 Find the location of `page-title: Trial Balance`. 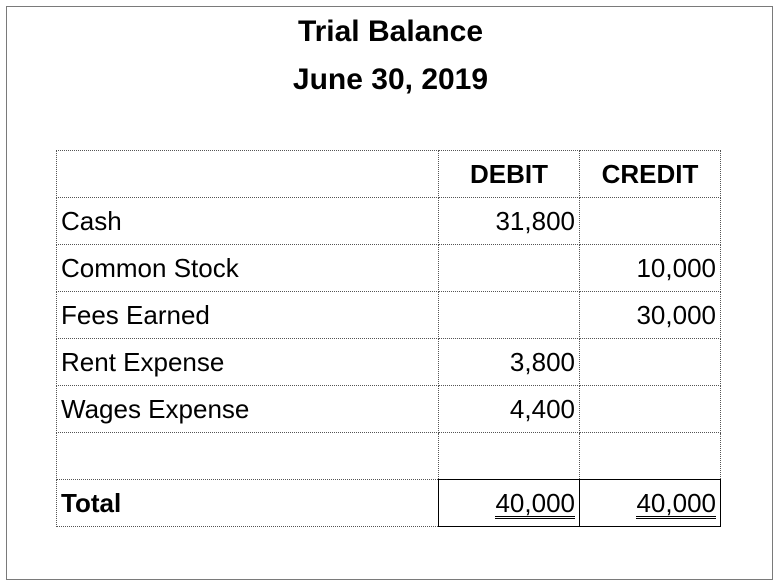

page-title: Trial Balance is located at coordinates (390, 31).